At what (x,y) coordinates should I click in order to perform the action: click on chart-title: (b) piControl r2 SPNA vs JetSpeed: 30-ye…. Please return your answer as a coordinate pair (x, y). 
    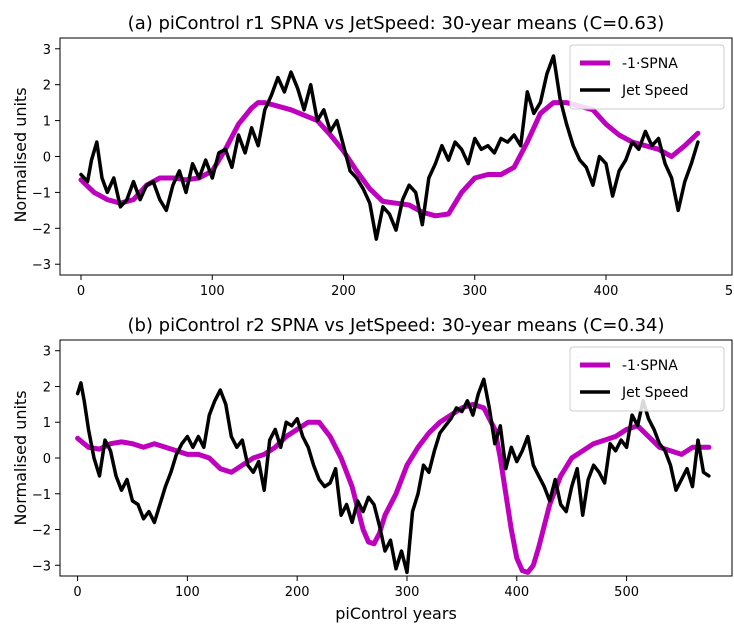
    Looking at the image, I should click on (395, 325).